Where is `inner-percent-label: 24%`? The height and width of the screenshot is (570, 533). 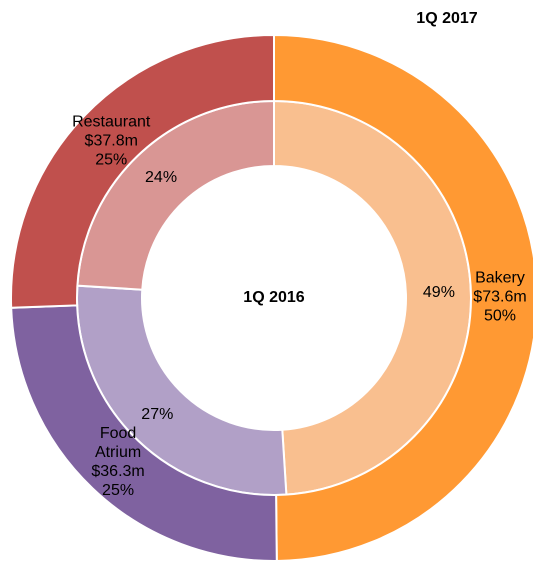 inner-percent-label: 24% is located at coordinates (161, 177).